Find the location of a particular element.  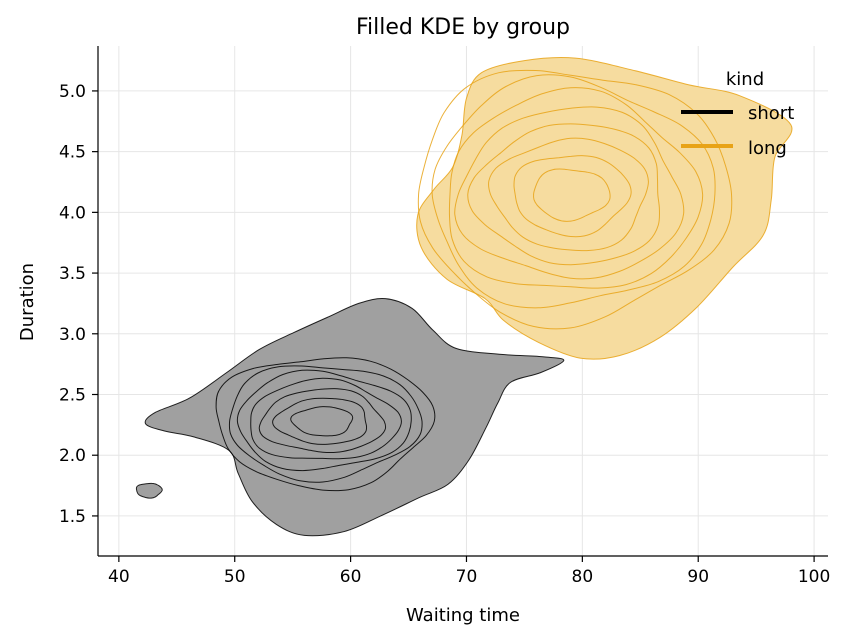

x-axis-title: Waiting time is located at coordinates (463, 615).